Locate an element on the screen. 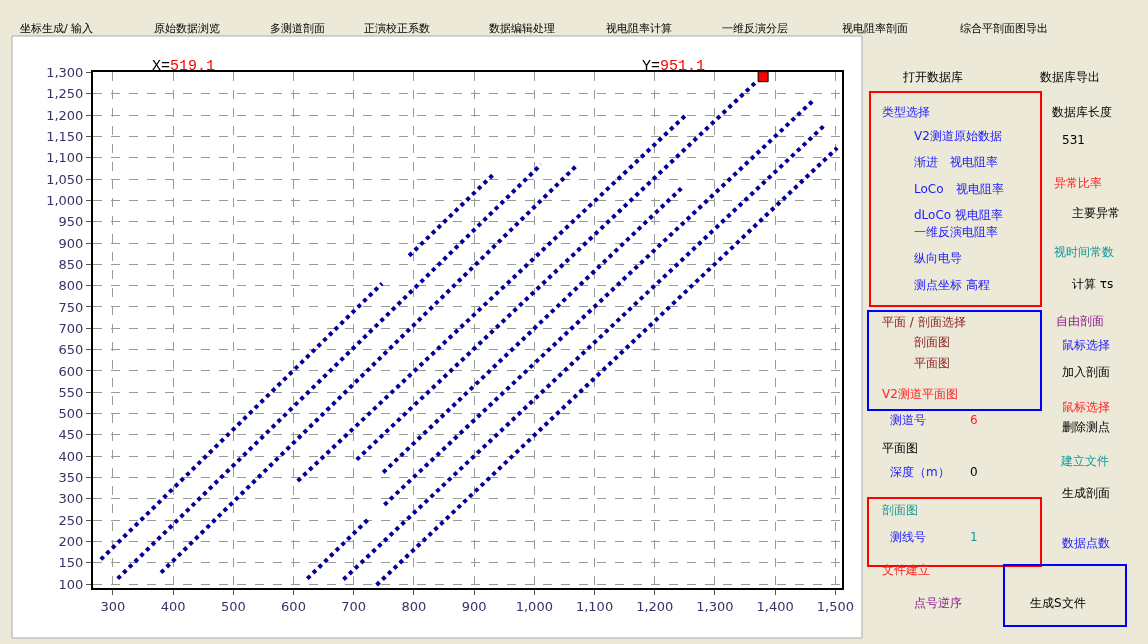 This screenshot has width=1148, height=644. y-tick-label: 300 is located at coordinates (71, 499).